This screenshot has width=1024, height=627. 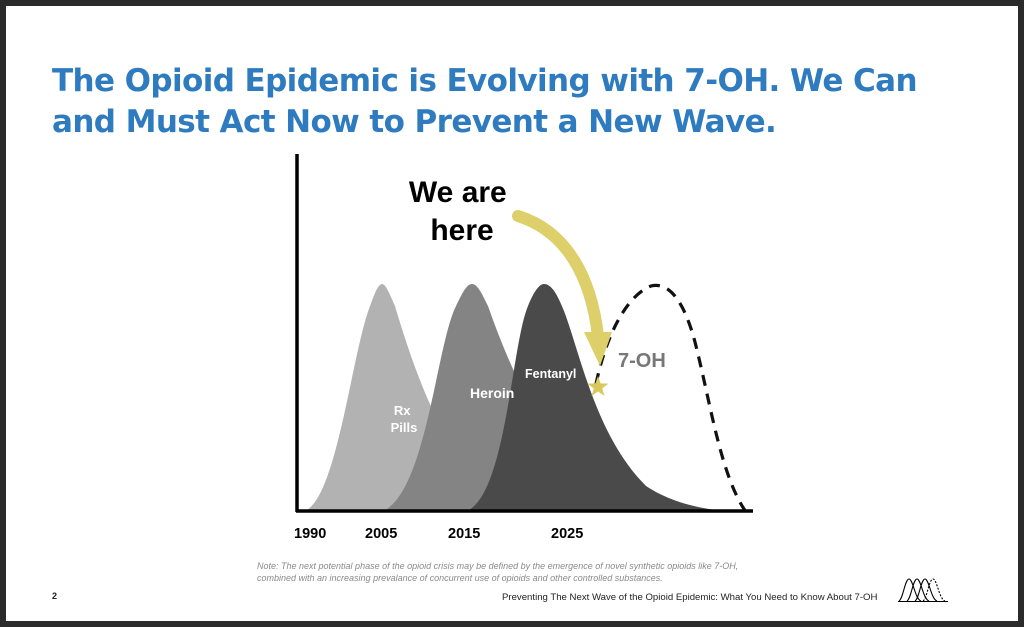 What do you see at coordinates (567, 534) in the screenshot?
I see `x-tick-label: 2025` at bounding box center [567, 534].